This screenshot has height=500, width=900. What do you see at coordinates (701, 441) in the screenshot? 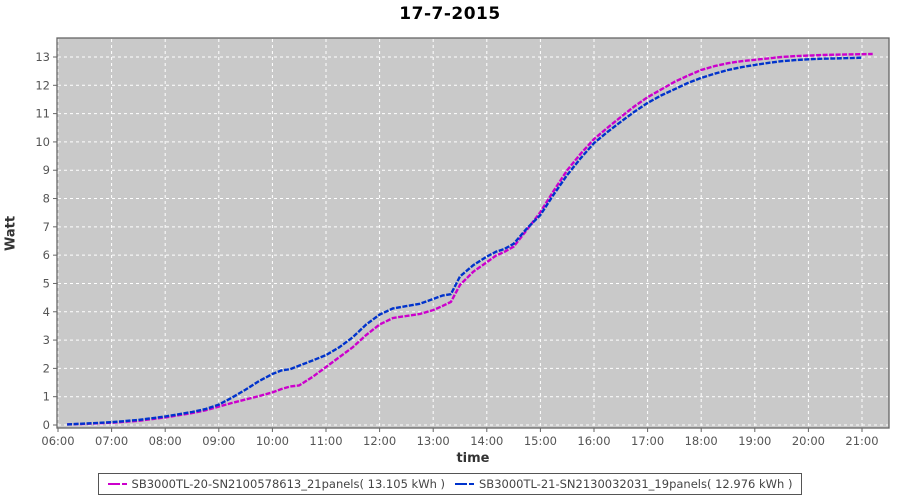
I see `x-tick-label: 18:00` at bounding box center [701, 441].